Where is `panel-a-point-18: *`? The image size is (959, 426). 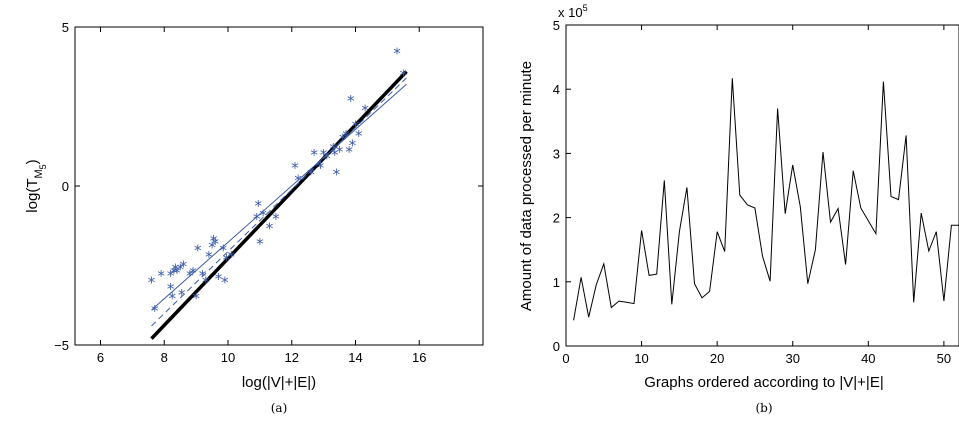
panel-a-point-18: * is located at coordinates (209, 257).